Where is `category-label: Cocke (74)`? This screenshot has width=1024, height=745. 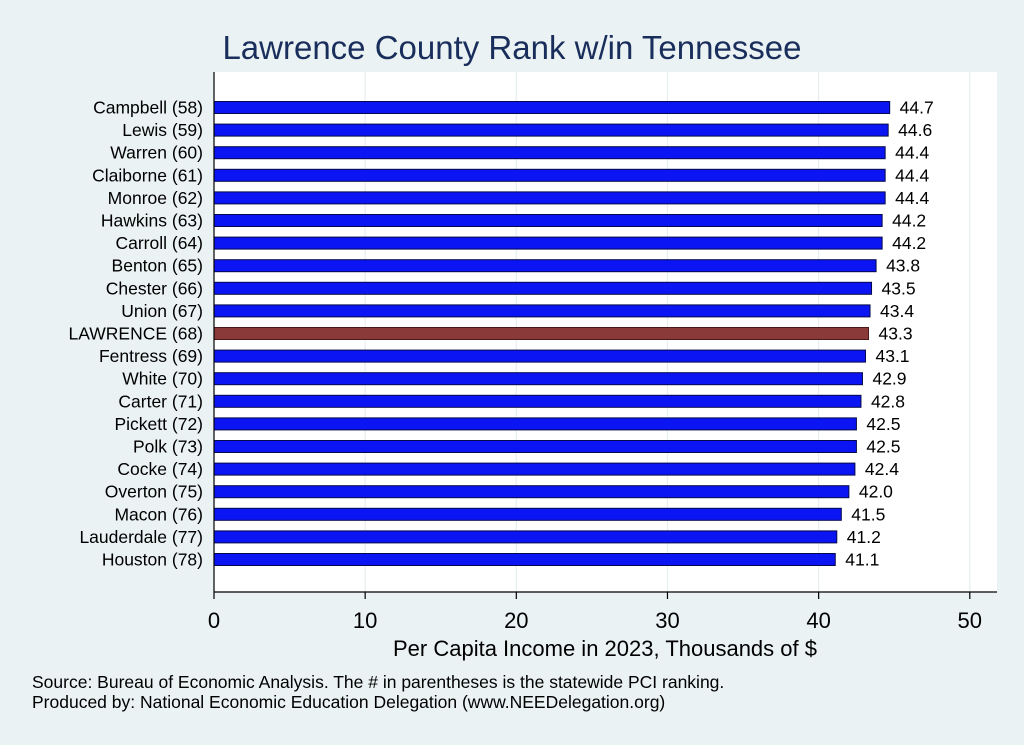
category-label: Cocke (74) is located at coordinates (160, 469).